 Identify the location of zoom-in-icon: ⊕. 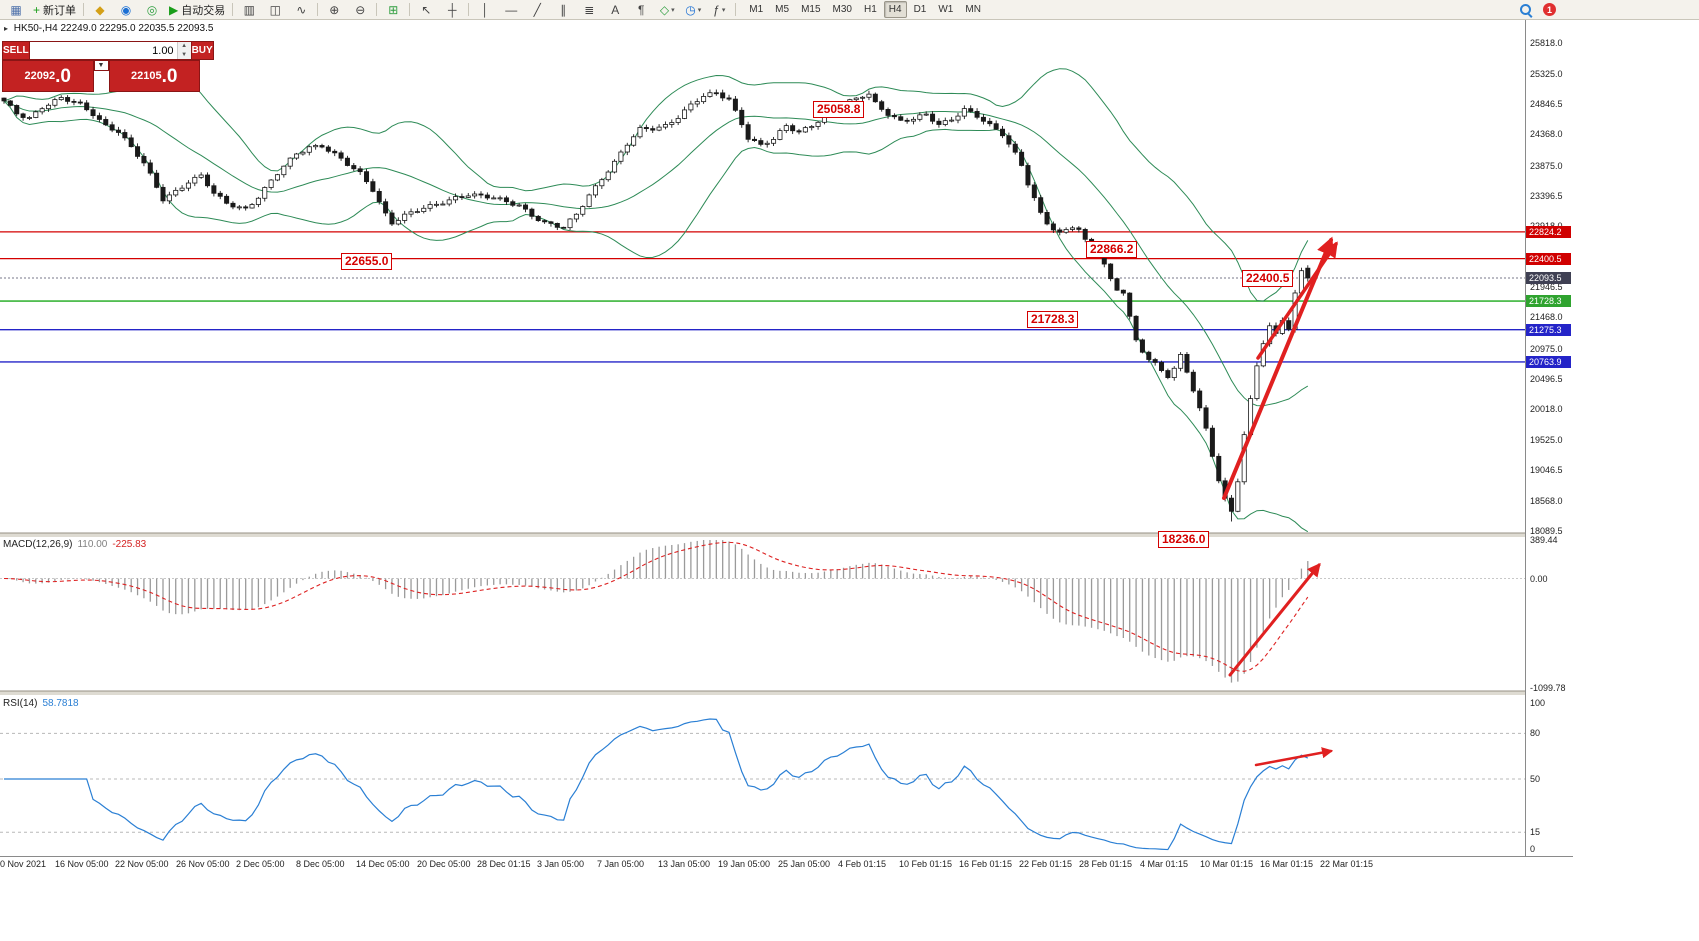
(334, 9).